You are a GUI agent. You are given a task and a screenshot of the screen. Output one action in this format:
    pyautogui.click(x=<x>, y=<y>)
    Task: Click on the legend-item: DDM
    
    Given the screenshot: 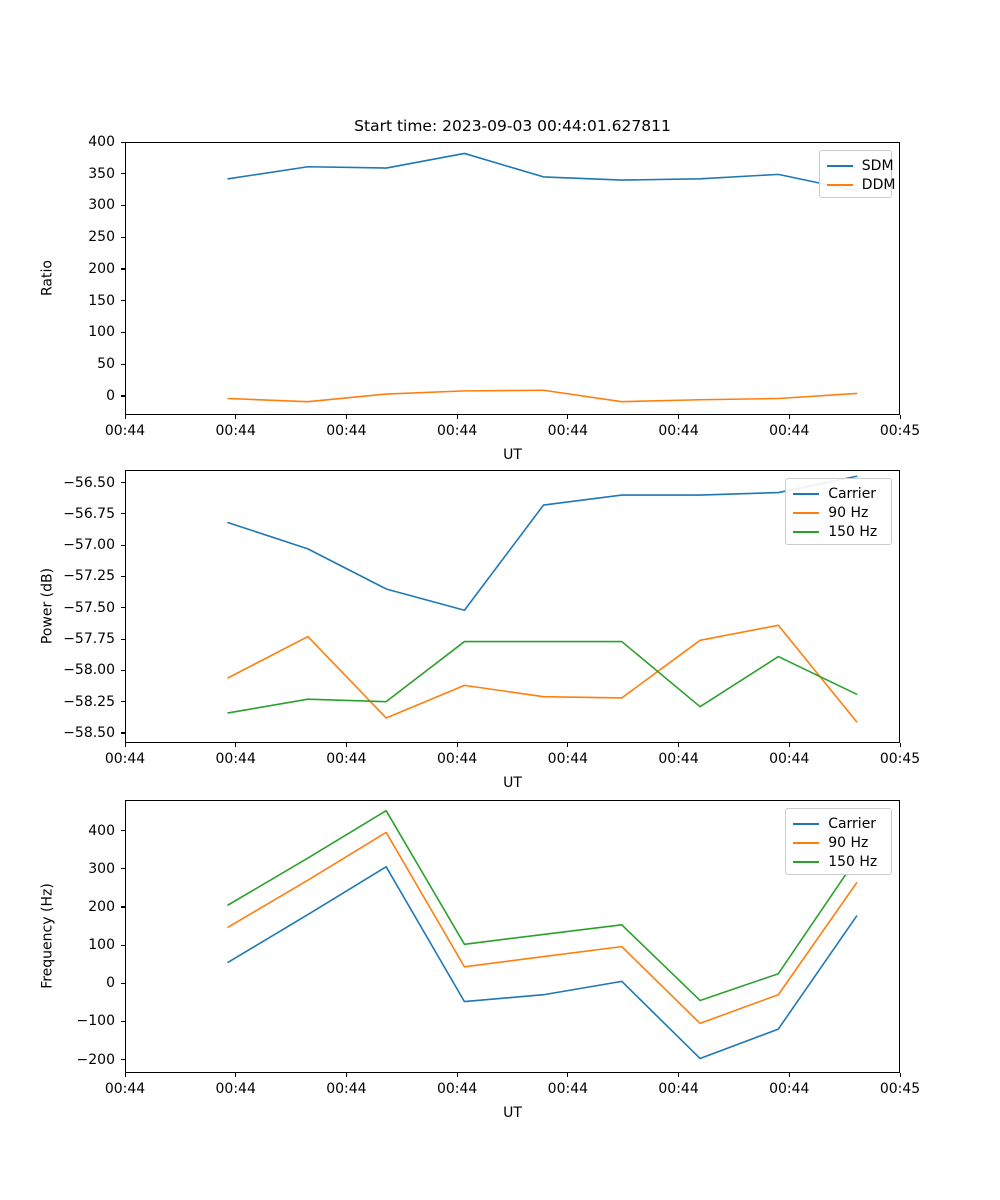 What is the action you would take?
    pyautogui.click(x=860, y=184)
    